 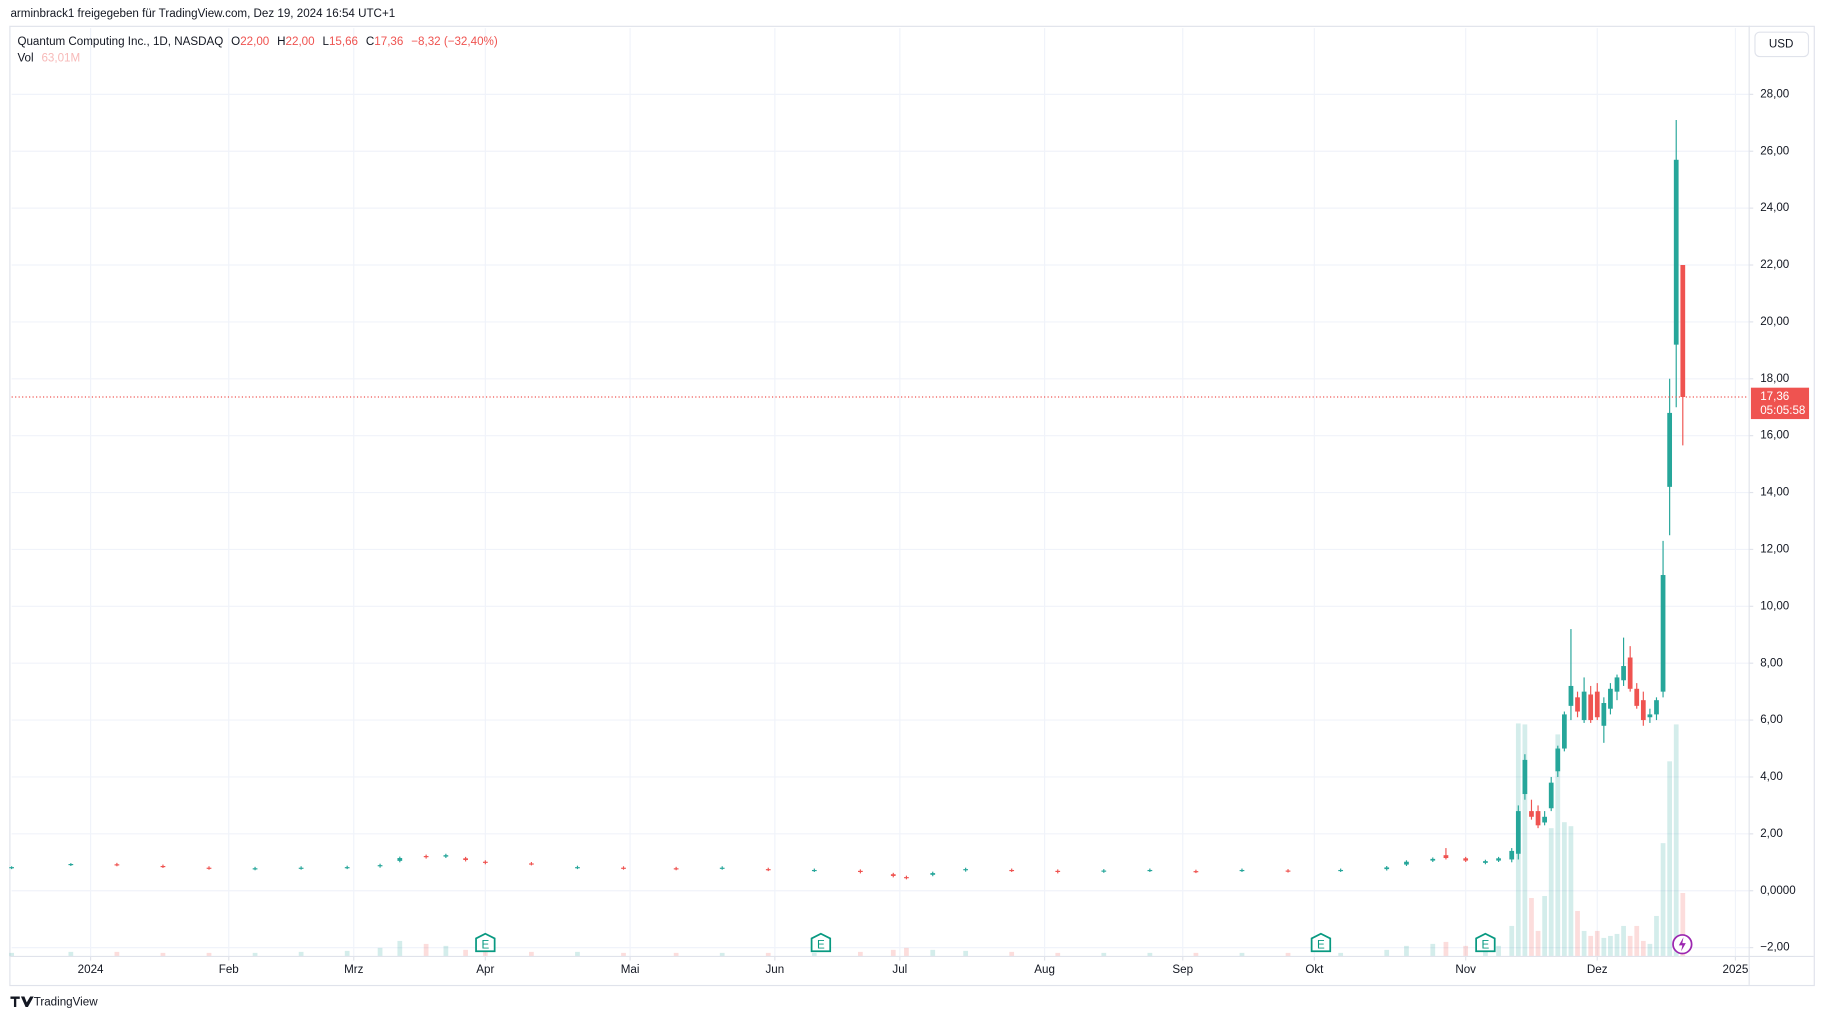 I want to click on y-tick-label: 10,00, so click(x=1774, y=605).